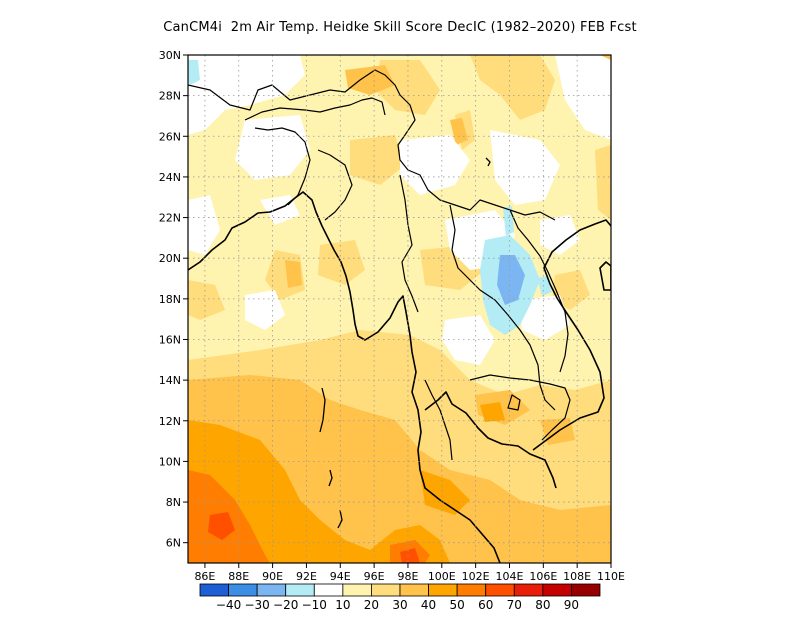 This screenshot has height=618, width=800. What do you see at coordinates (372, 145) in the screenshot?
I see `border-north` at bounding box center [372, 145].